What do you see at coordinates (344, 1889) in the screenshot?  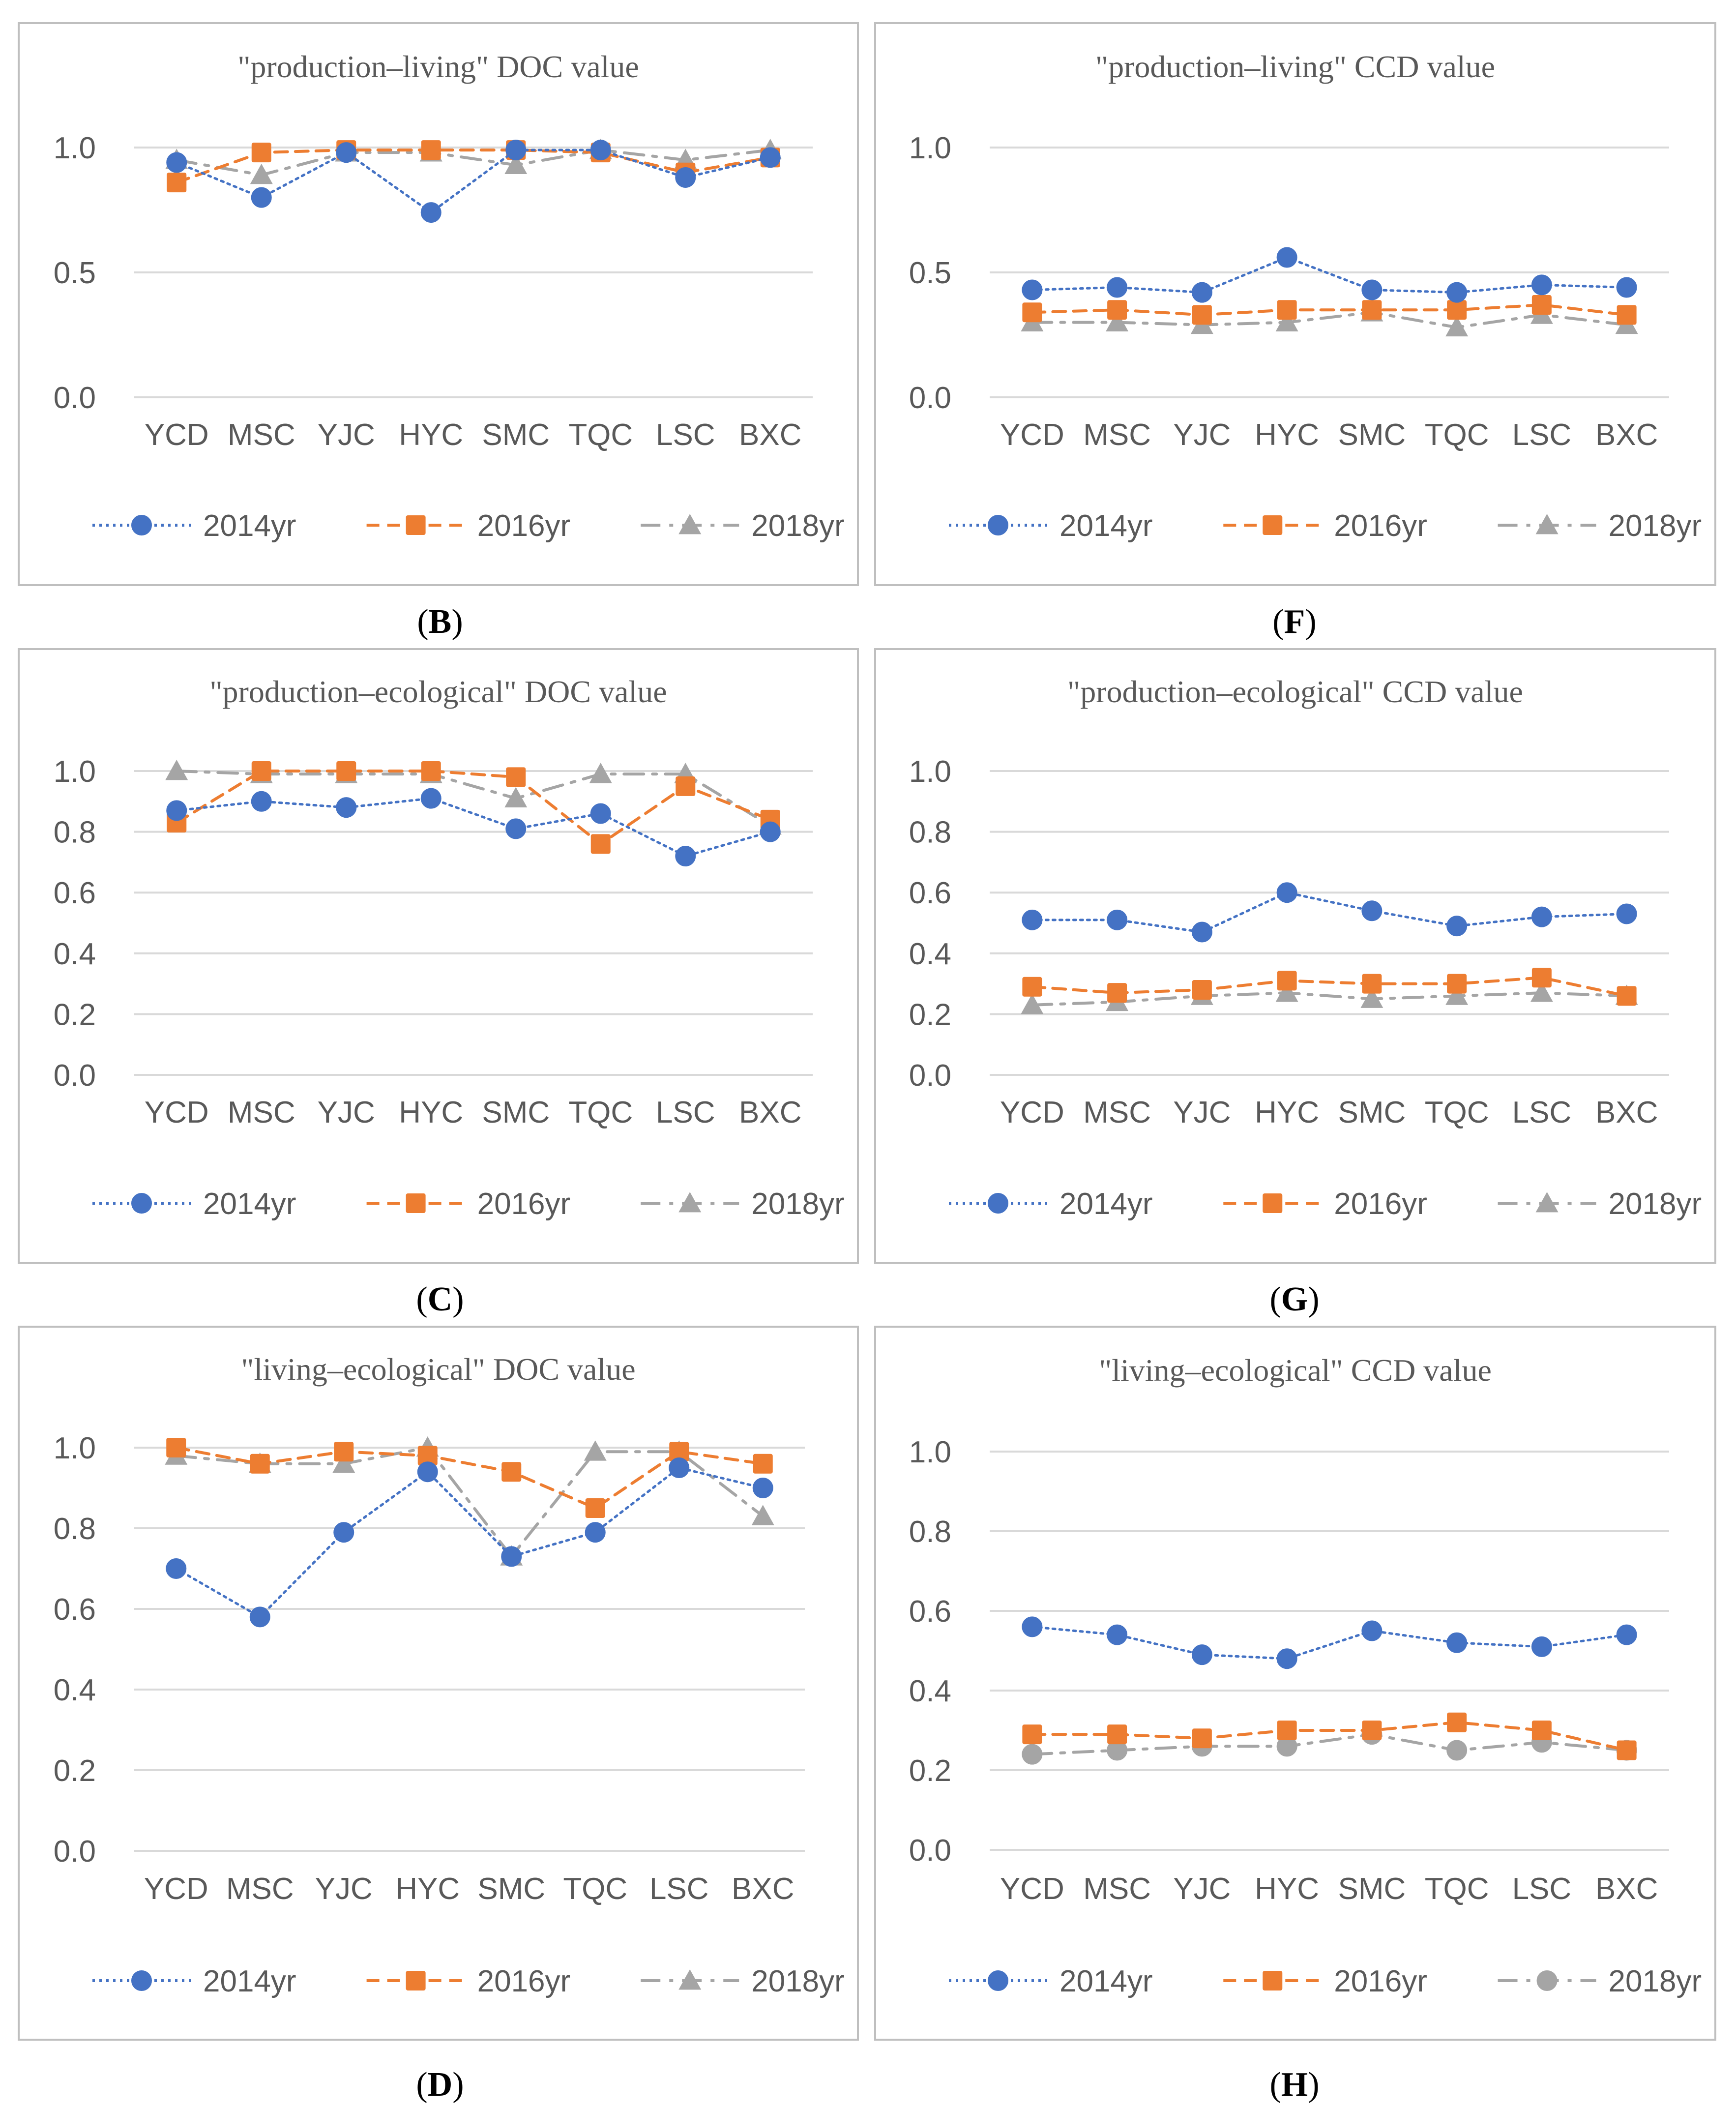 I see `x-tick-label: YJC` at bounding box center [344, 1889].